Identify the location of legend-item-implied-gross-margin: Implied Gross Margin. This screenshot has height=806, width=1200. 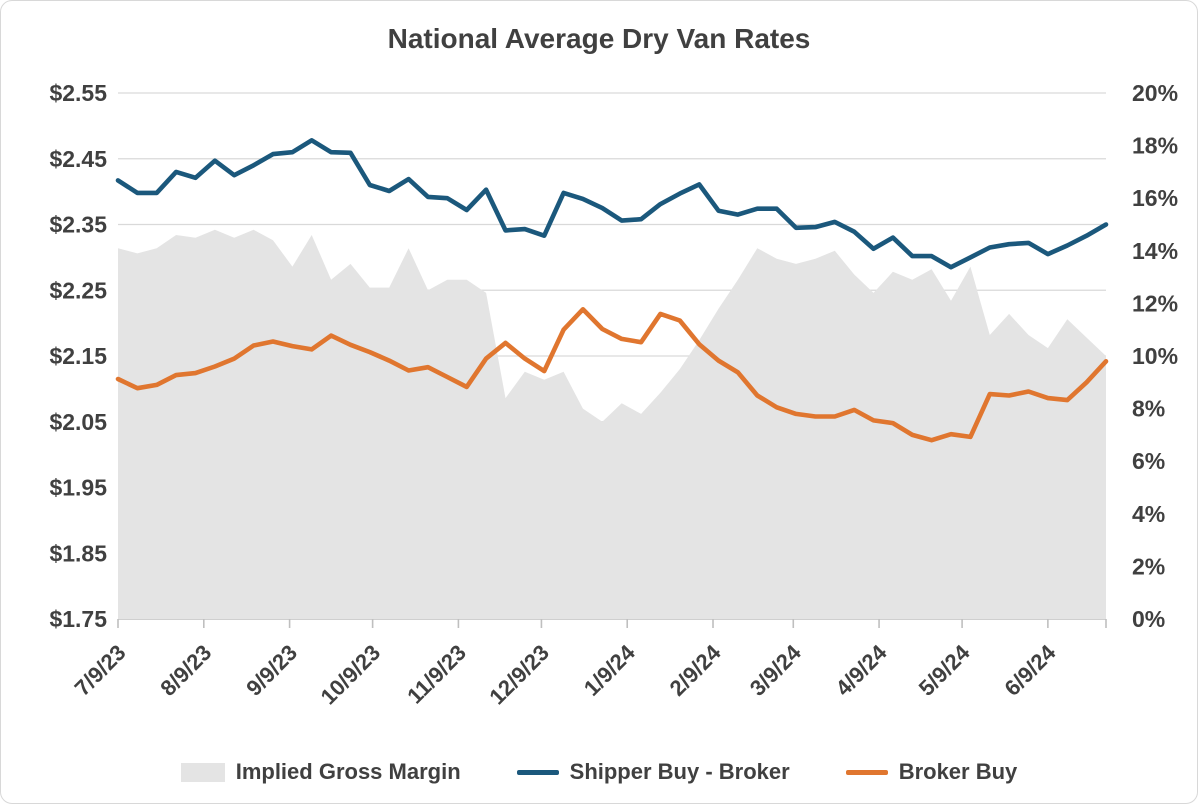
(320, 772).